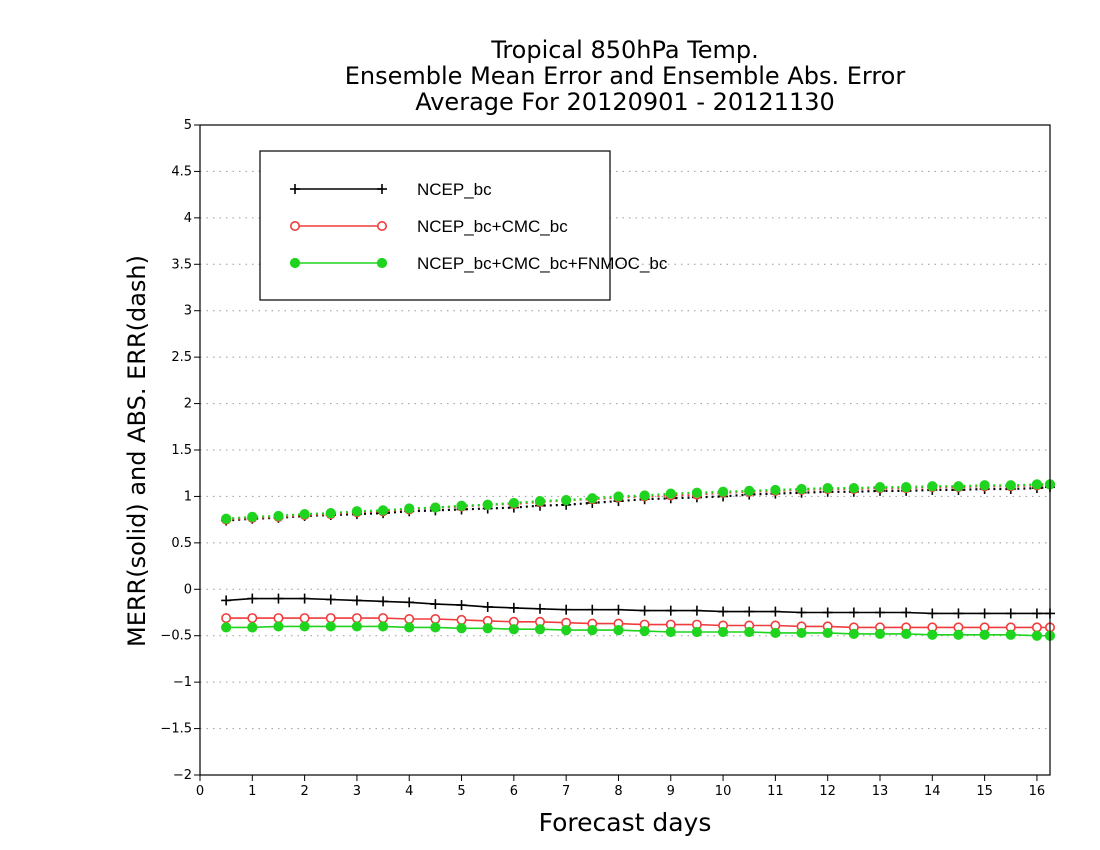 The height and width of the screenshot is (850, 1100). I want to click on legend-label: NCEP_bc+CMC_bc, so click(492, 226).